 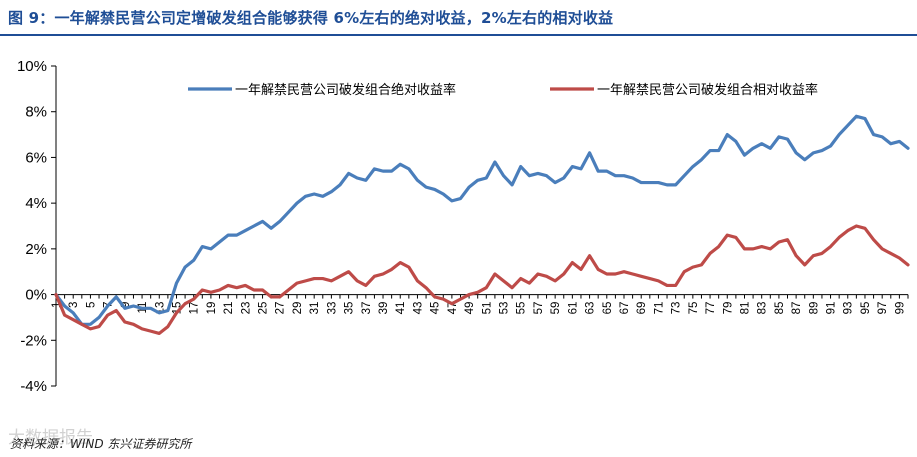 What do you see at coordinates (126, 305) in the screenshot?
I see `x-tick-label: 9` at bounding box center [126, 305].